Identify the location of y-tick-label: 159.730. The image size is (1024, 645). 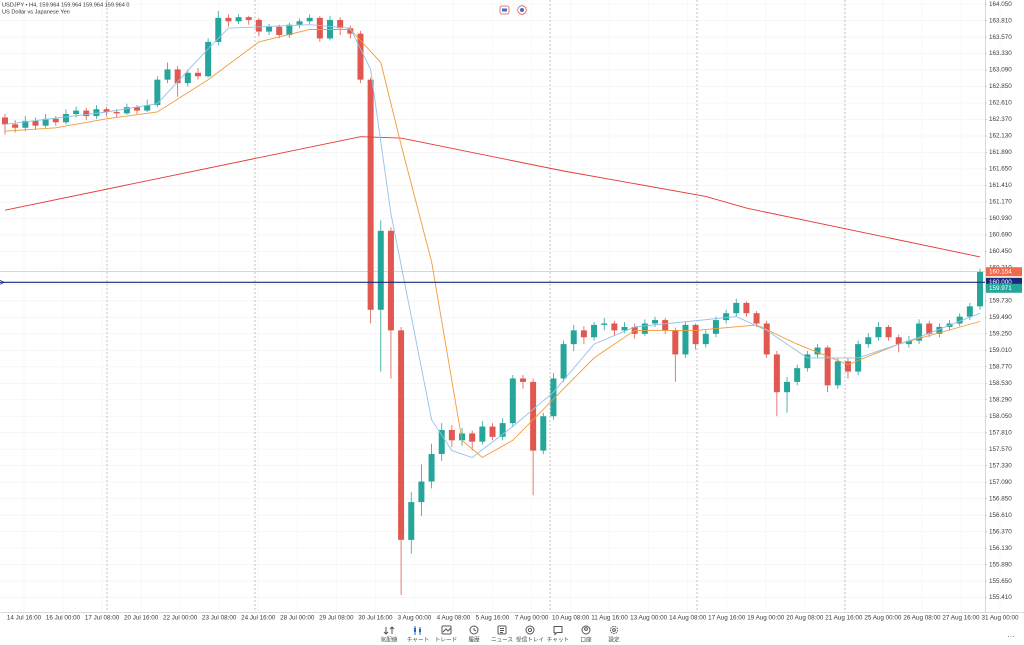
(1000, 301).